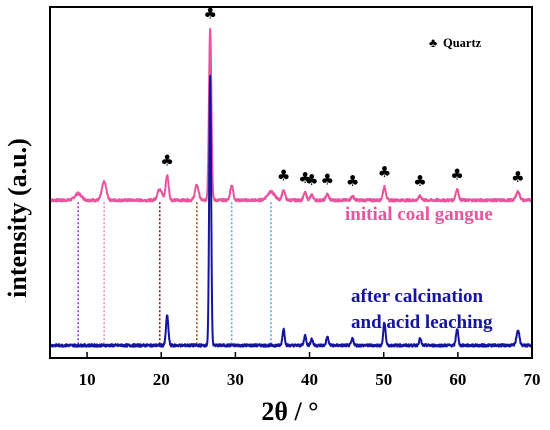 The height and width of the screenshot is (430, 550). Describe the element at coordinates (419, 214) in the screenshot. I see `series-label-initial: initial coal gangue` at that location.